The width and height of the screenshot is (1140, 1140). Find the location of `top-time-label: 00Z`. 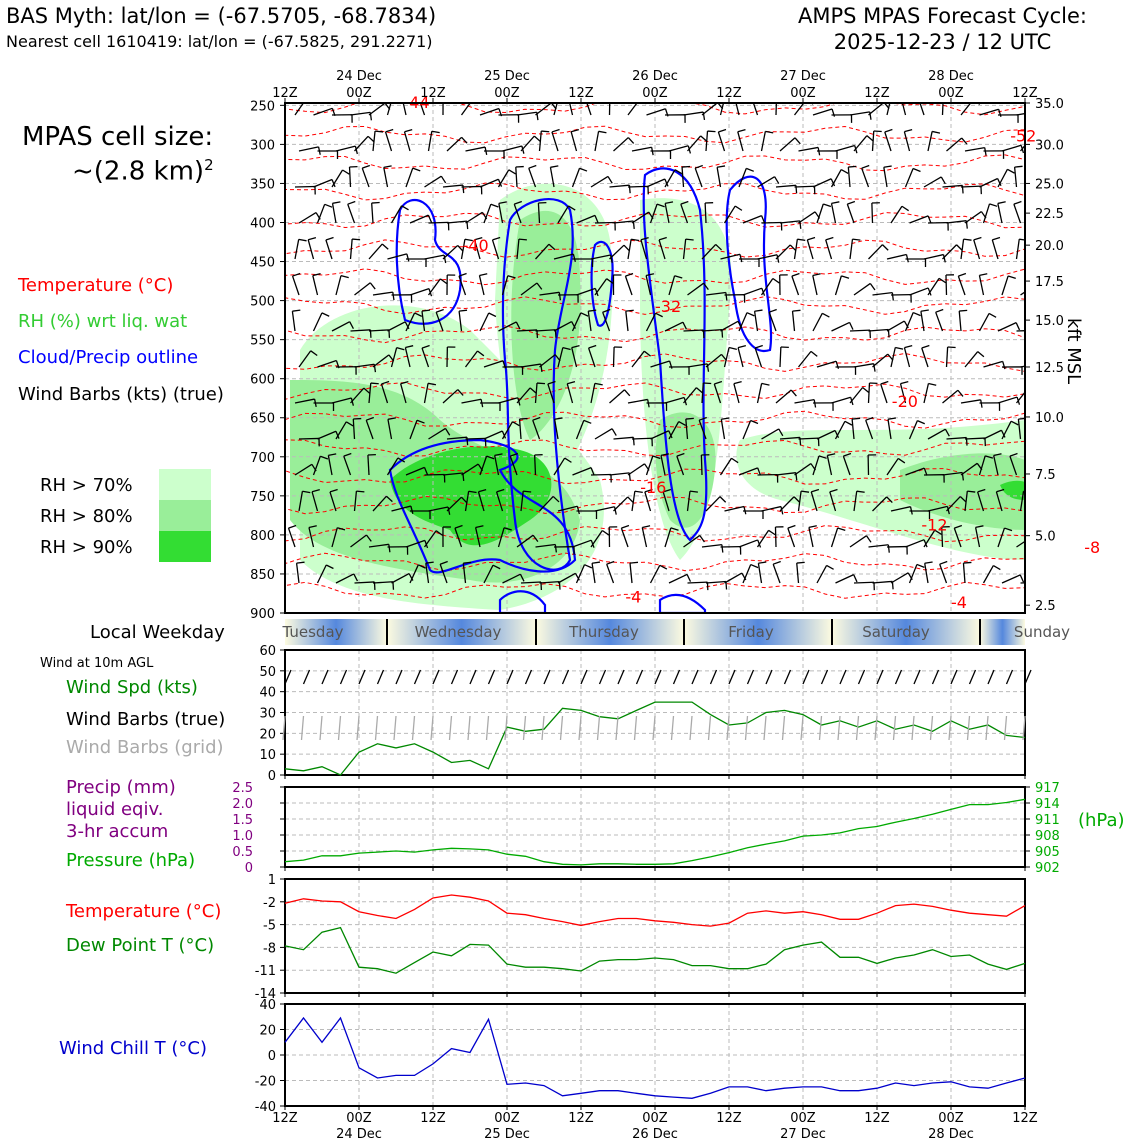

top-time-label: 00Z is located at coordinates (803, 93).